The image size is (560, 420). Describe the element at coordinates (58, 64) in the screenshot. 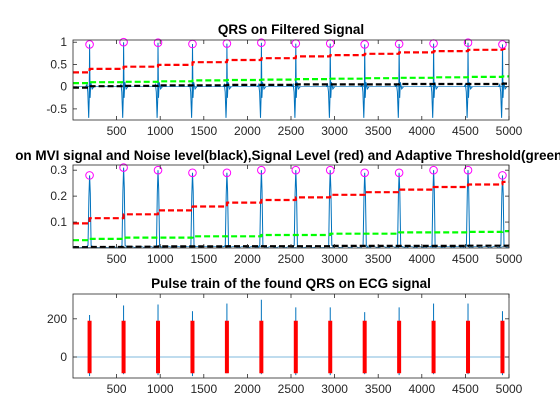

I see `y-tick-label: 0.5` at that location.